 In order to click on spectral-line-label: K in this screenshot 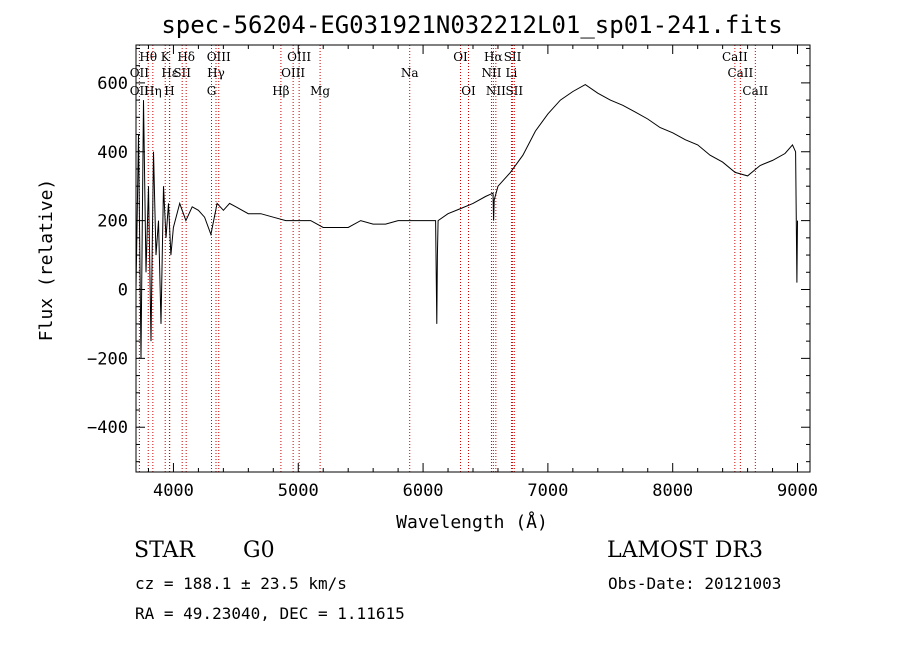, I will do `click(166, 57)`.